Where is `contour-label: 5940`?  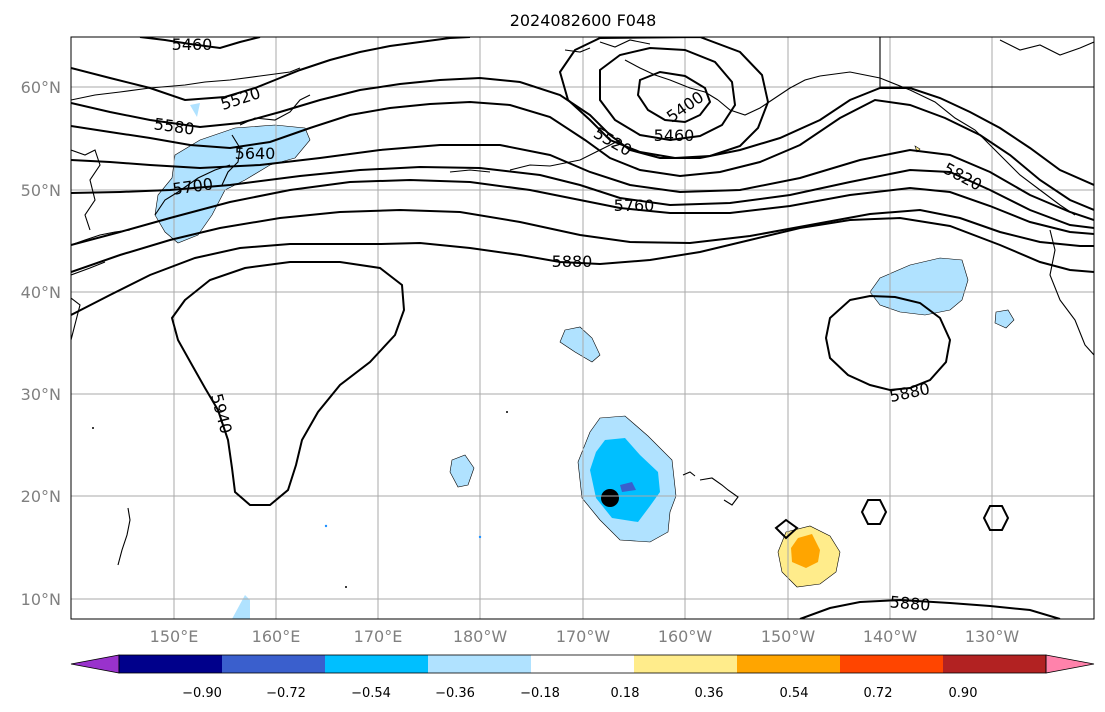
contour-label: 5940 is located at coordinates (221, 413).